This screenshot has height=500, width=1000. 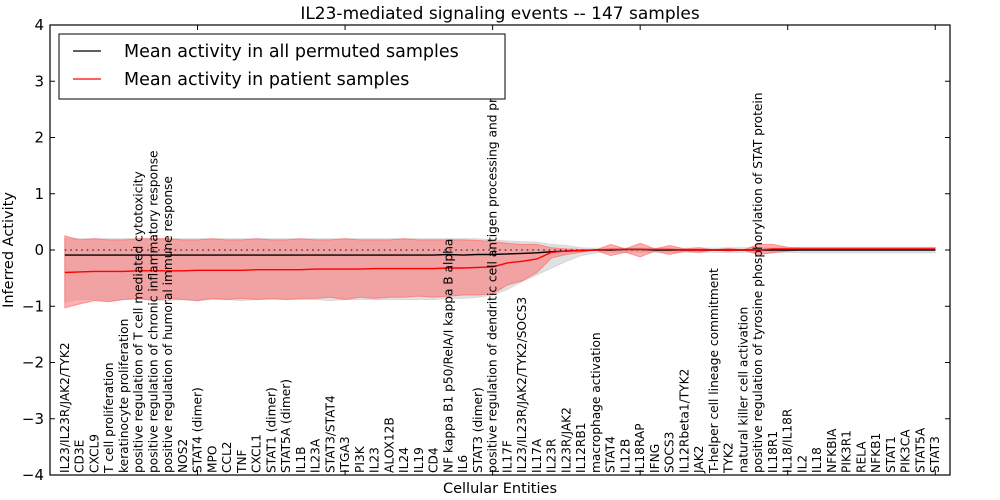 I want to click on line-patient, so click(x=500, y=261).